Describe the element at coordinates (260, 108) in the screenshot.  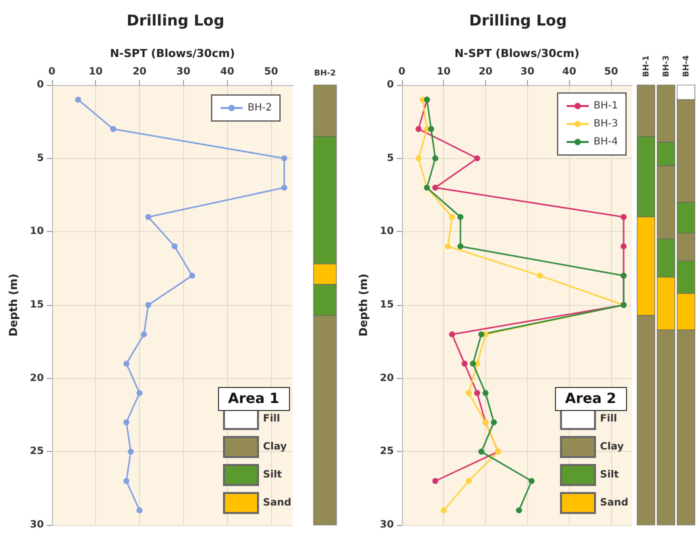
I see `legend-label: BH-2` at that location.